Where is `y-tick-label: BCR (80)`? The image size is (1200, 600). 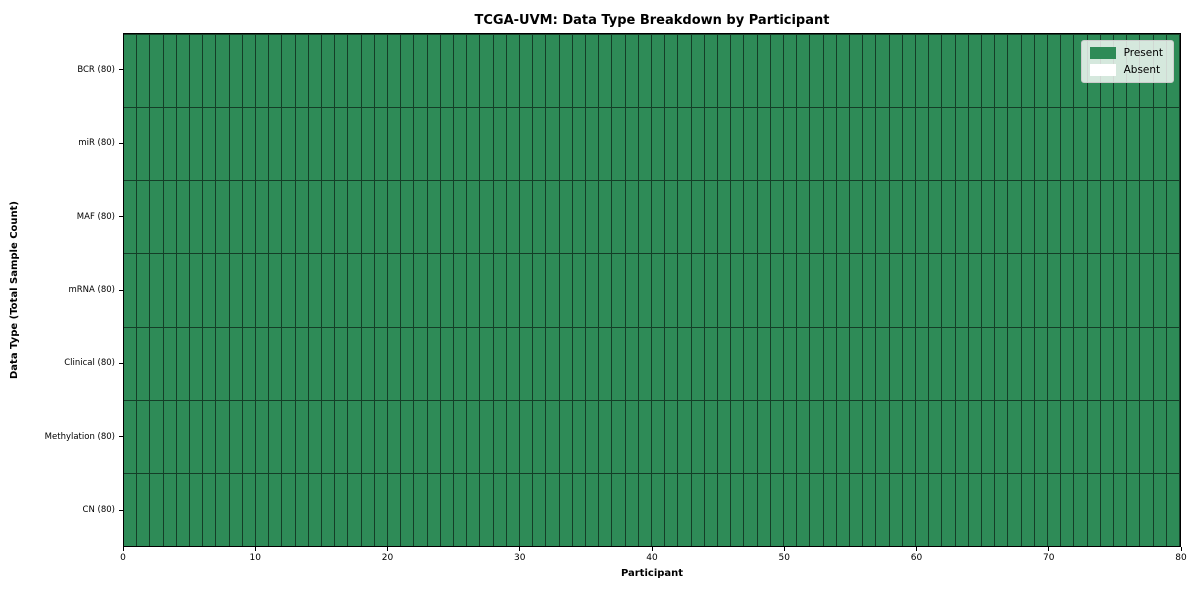 y-tick-label: BCR (80) is located at coordinates (96, 69).